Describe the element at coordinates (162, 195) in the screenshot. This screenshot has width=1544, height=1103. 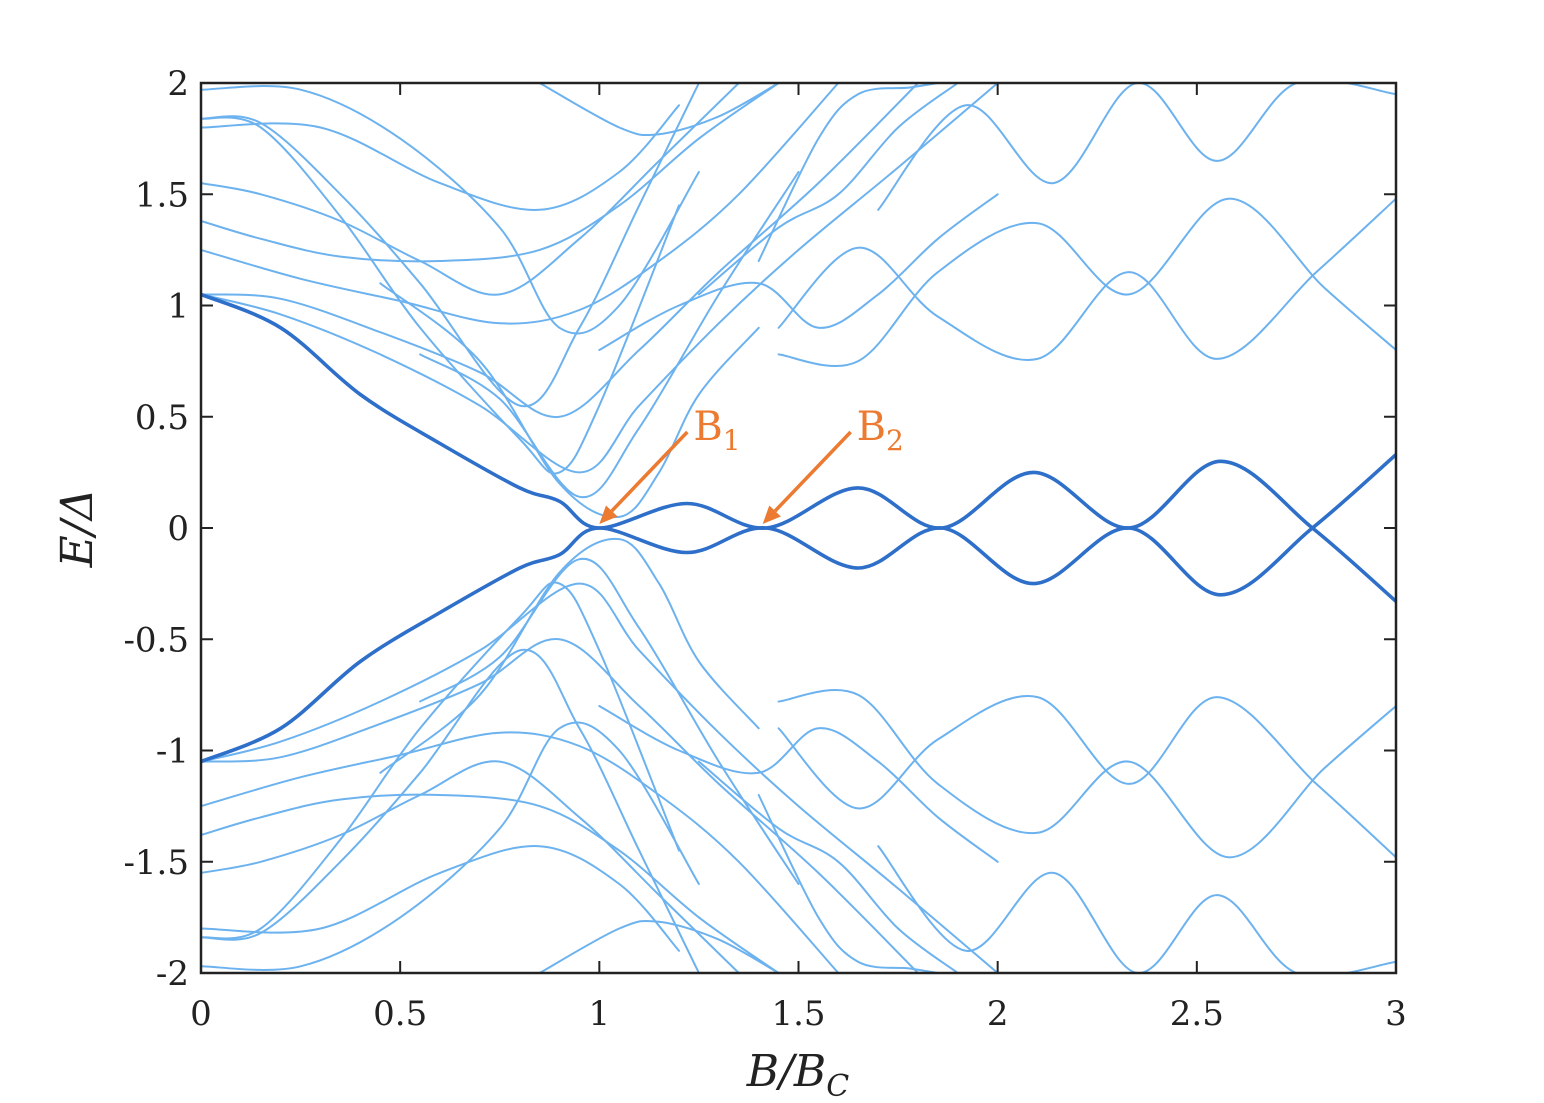
I see `y-tick-label: 1.5` at that location.